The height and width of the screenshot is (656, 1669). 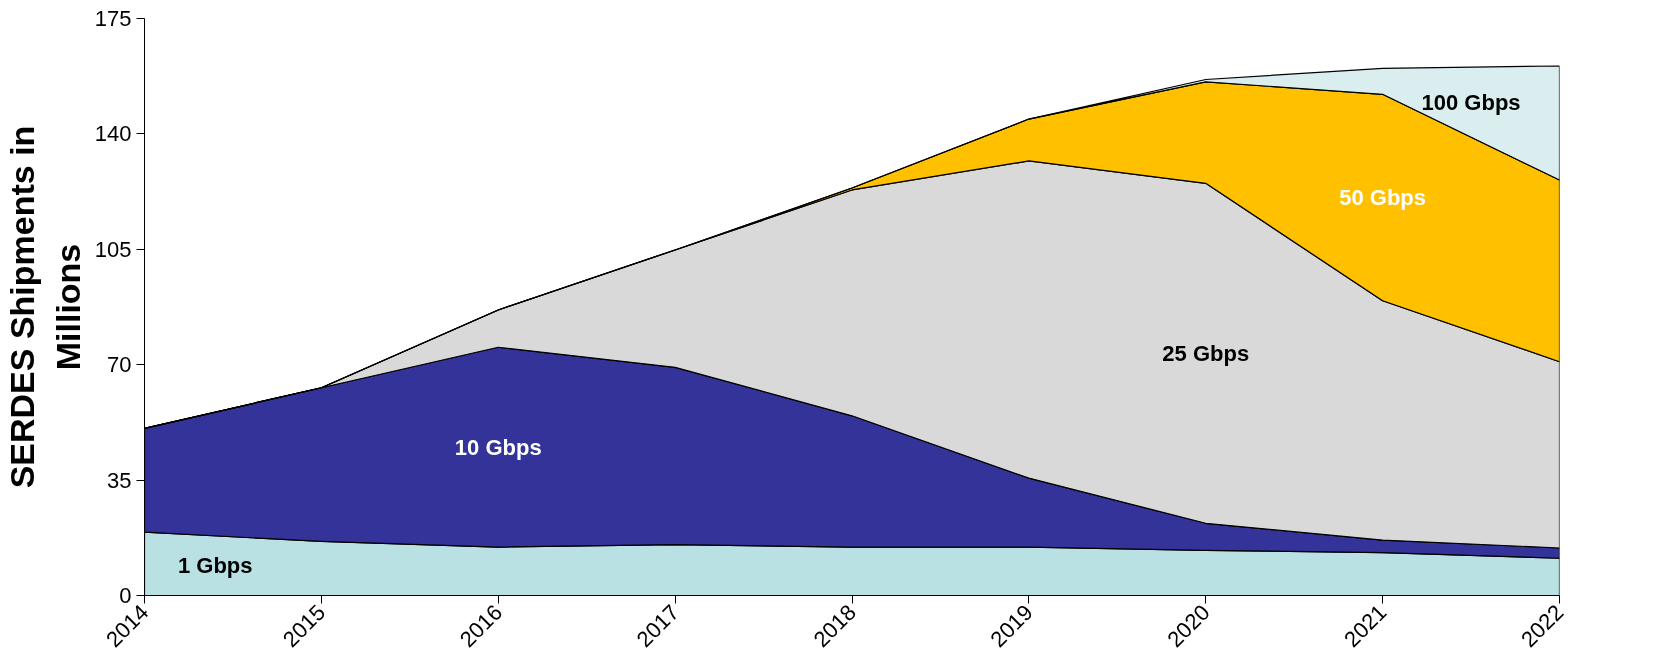 What do you see at coordinates (1206, 353) in the screenshot?
I see `series-label: 25 Gbps` at bounding box center [1206, 353].